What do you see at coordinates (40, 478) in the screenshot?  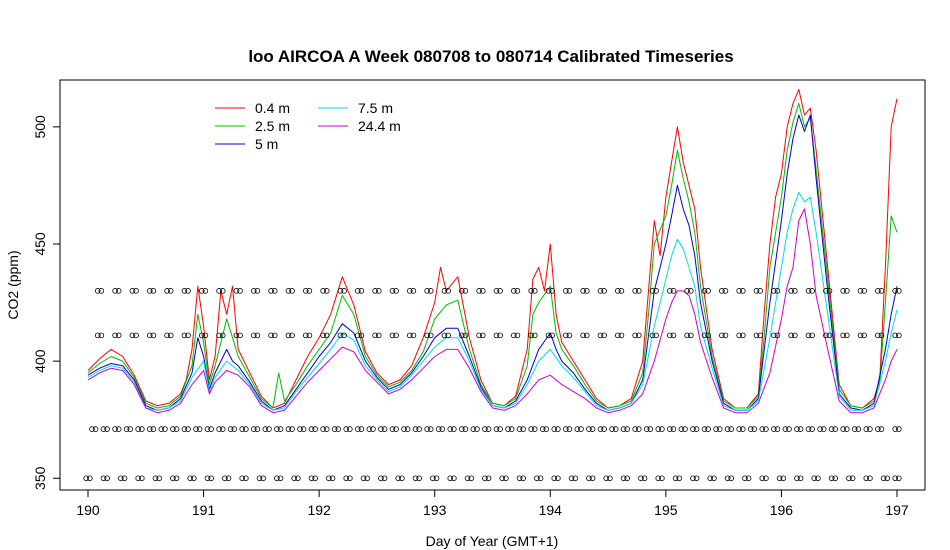 I see `y-tick-label: 350` at bounding box center [40, 478].